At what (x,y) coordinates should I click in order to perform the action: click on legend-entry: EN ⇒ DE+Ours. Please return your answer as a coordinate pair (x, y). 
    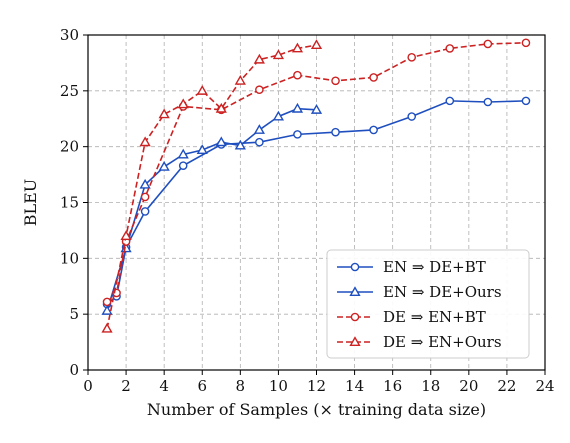
    Looking at the image, I should click on (419, 292).